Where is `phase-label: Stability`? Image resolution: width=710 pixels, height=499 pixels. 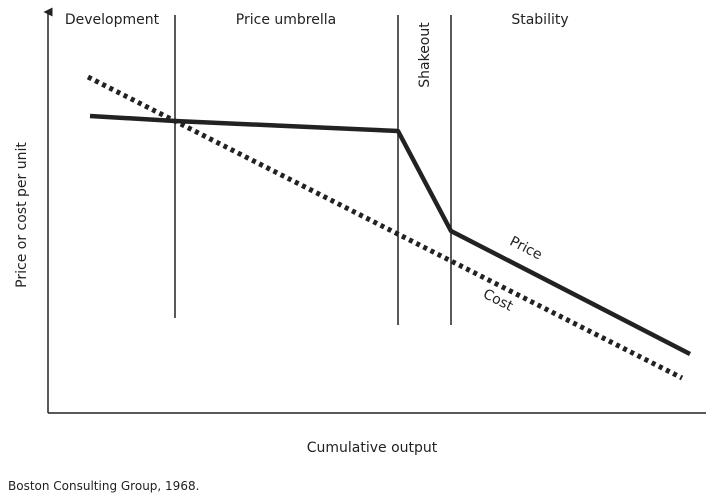
phase-label: Stability is located at coordinates (539, 20).